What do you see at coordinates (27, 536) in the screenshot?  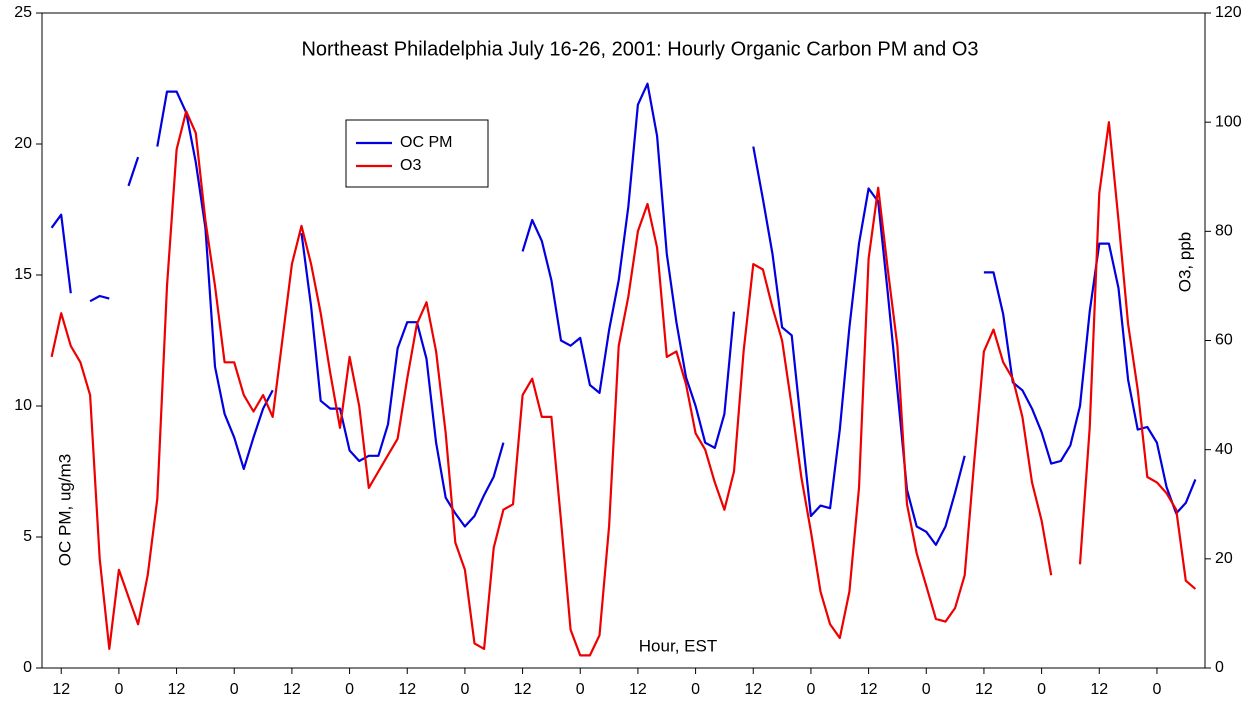 I see `y-tick-label: 5` at bounding box center [27, 536].